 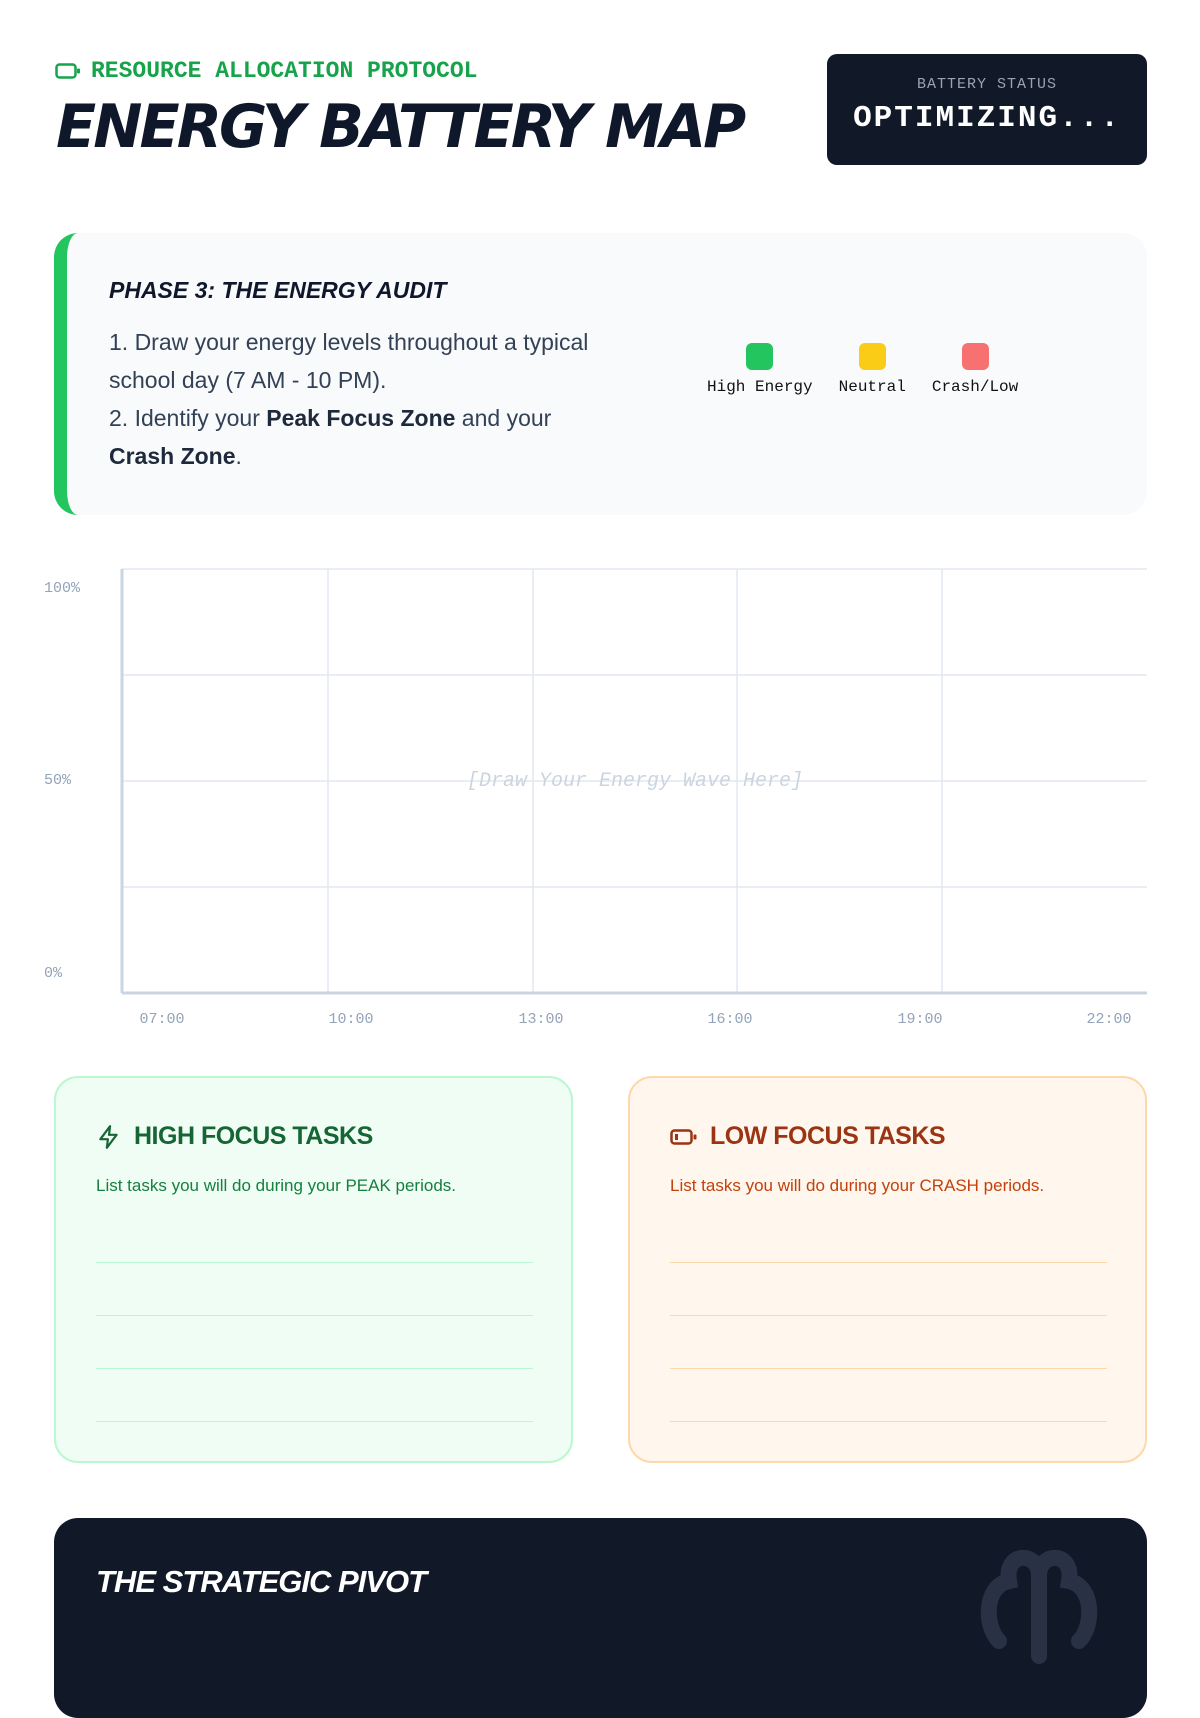 I want to click on low-focus-title: LOW FOCUS TASKS, so click(x=808, y=1136).